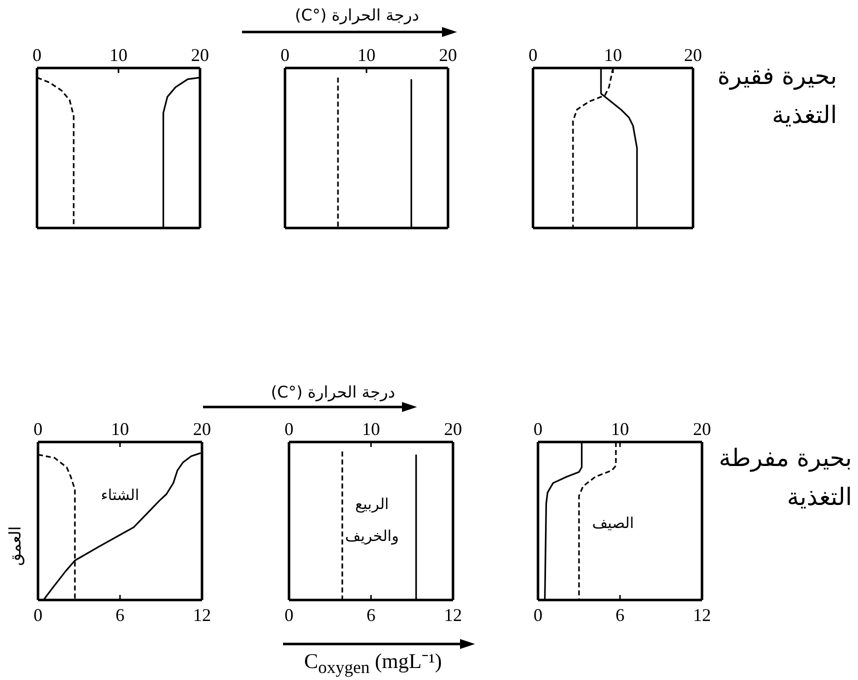 The height and width of the screenshot is (680, 858). What do you see at coordinates (120, 495) in the screenshot?
I see `annotation: الشتاء` at bounding box center [120, 495].